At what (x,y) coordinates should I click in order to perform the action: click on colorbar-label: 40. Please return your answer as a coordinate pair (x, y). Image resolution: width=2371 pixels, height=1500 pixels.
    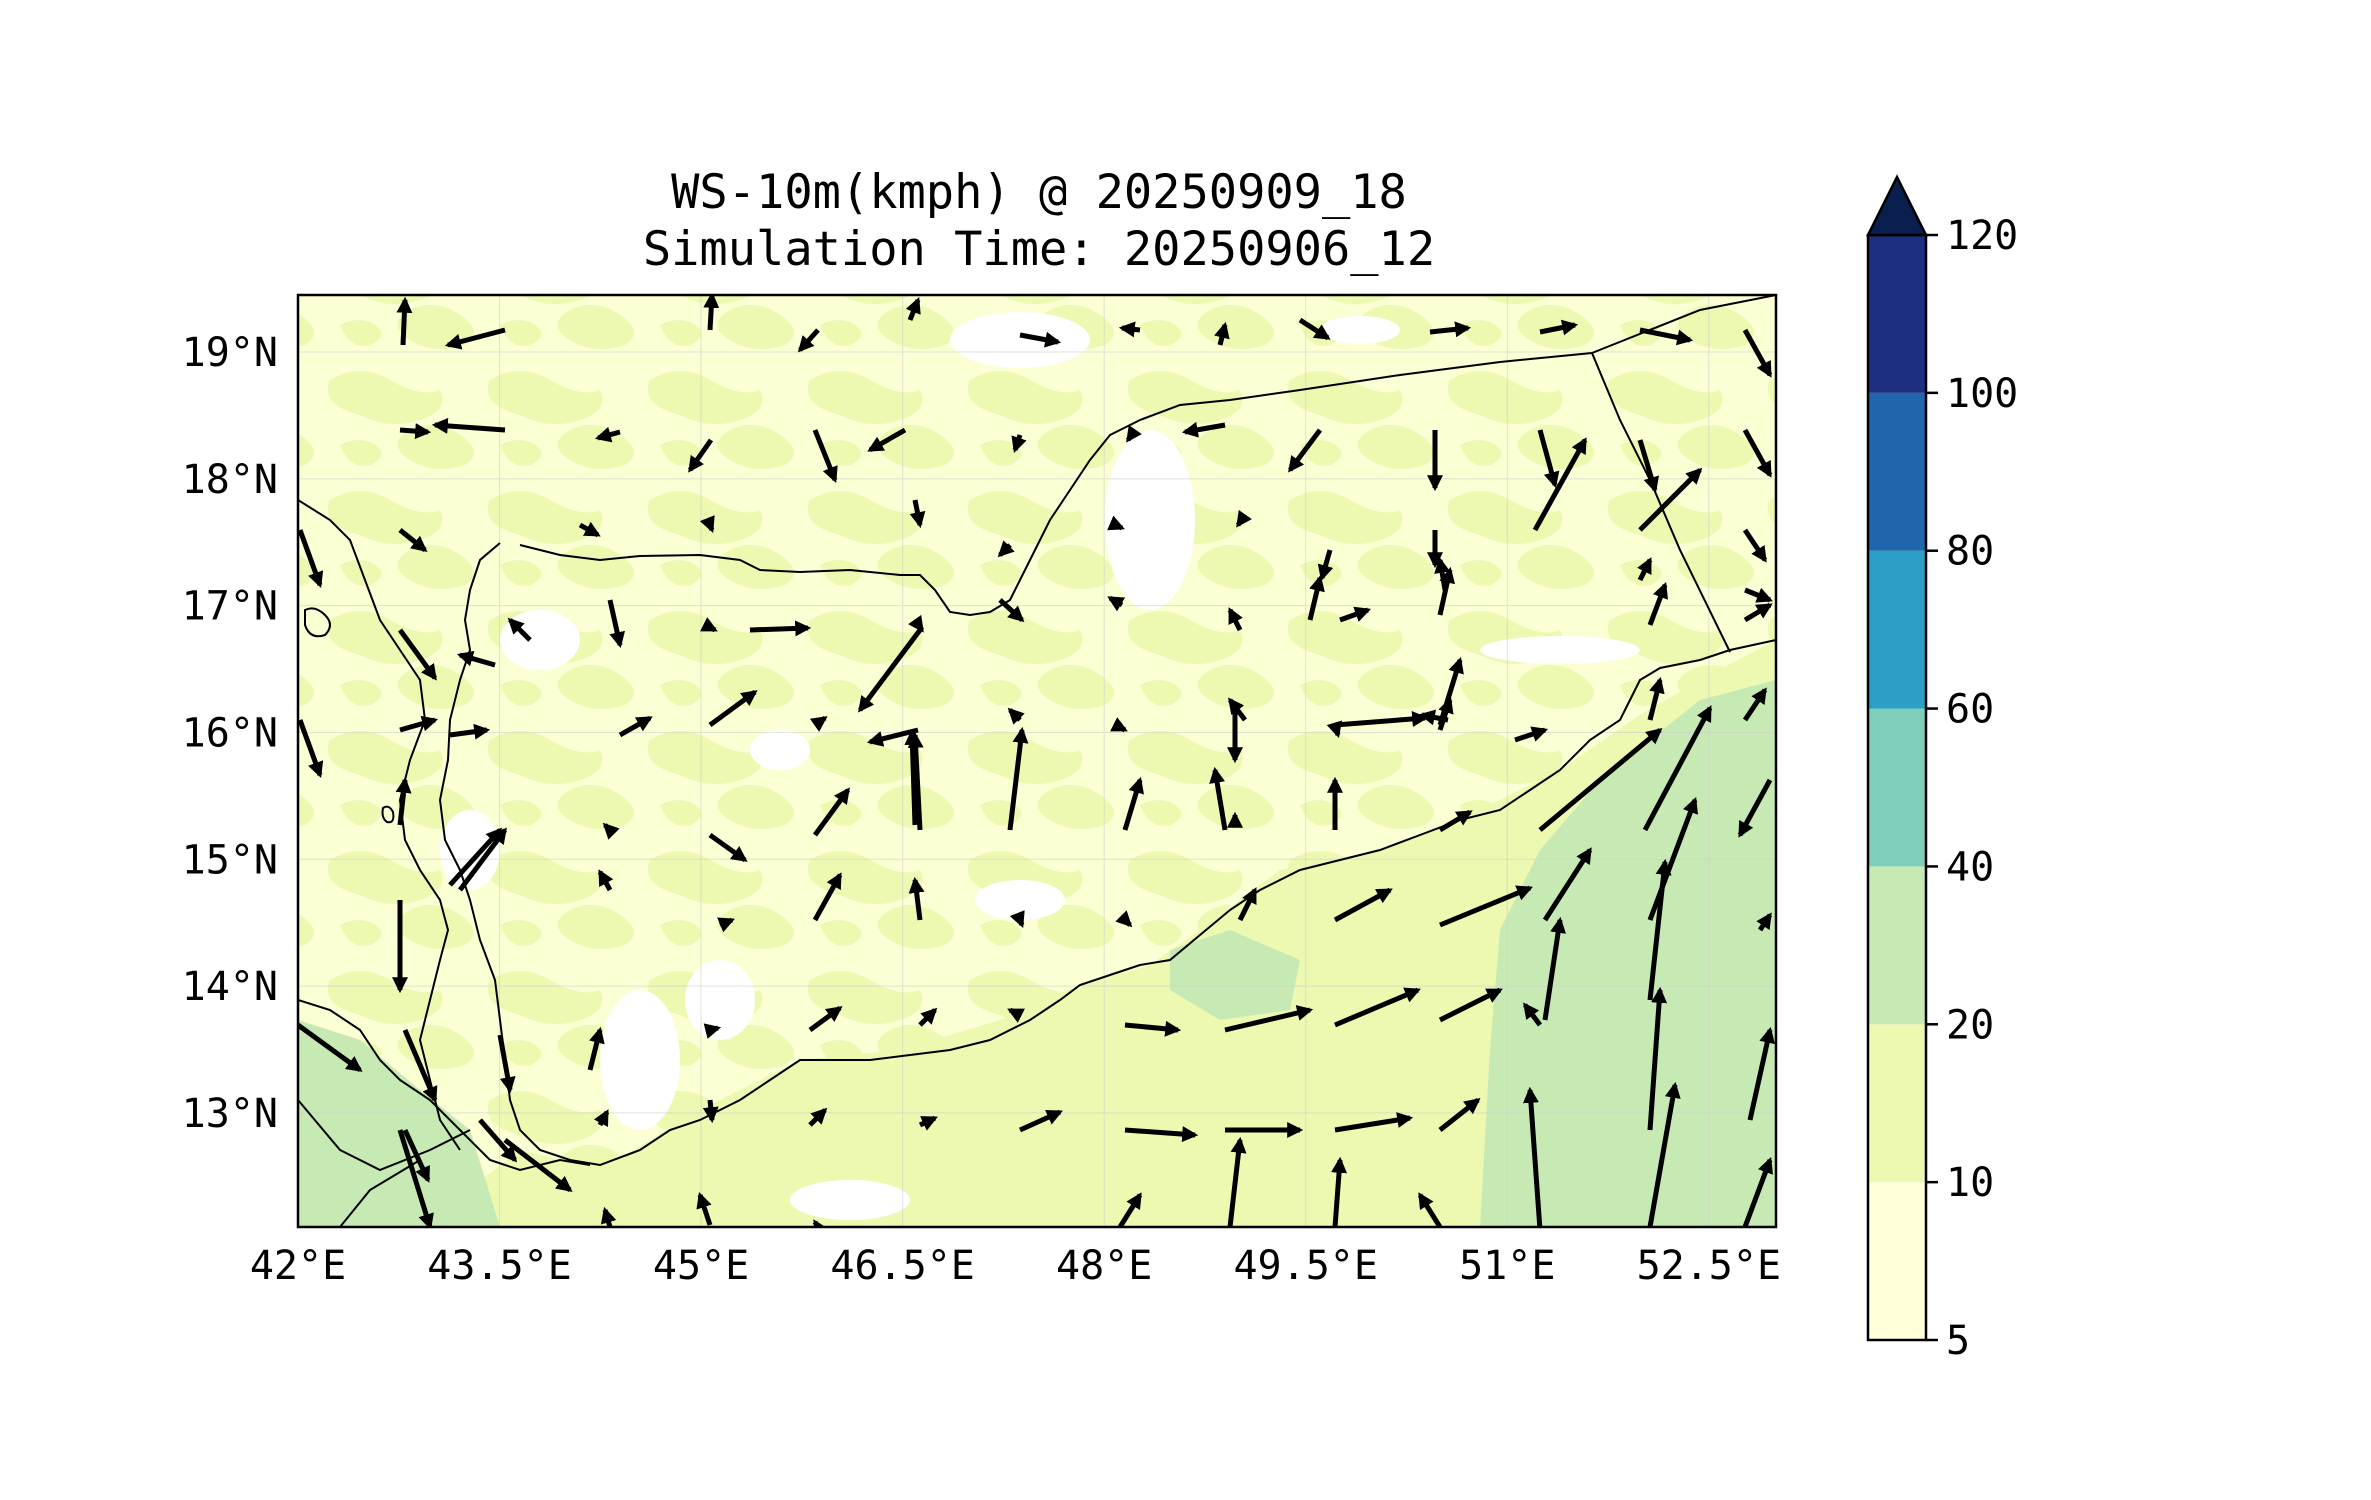
    Looking at the image, I should click on (1970, 867).